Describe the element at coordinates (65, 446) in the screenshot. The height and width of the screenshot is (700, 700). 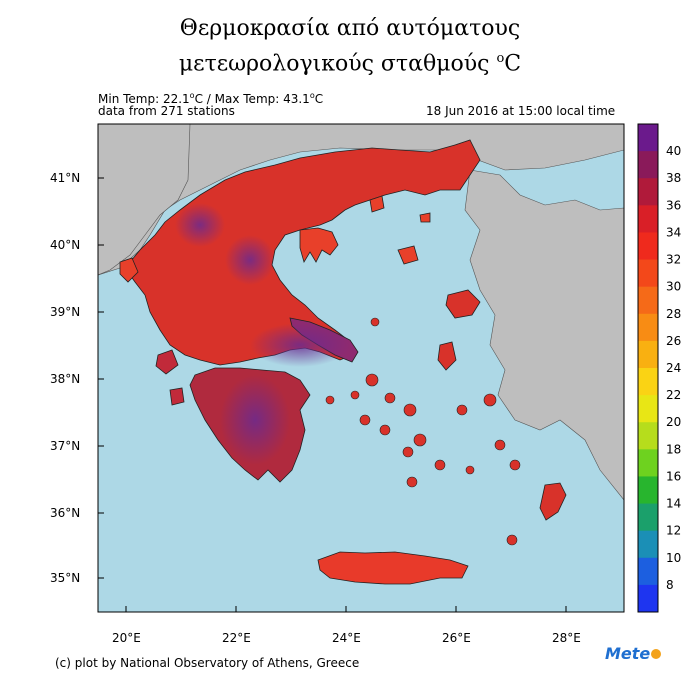
I see `lat-label-37: 37°N` at that location.